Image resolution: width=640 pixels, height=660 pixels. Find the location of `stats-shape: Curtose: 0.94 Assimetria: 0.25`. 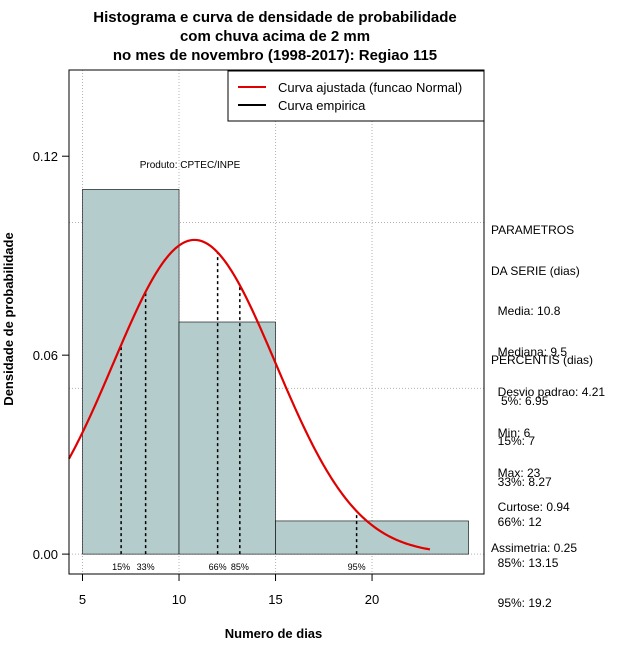

stats-shape: Curtose: 0.94 Assimetria: 0.25 is located at coordinates (534, 521).